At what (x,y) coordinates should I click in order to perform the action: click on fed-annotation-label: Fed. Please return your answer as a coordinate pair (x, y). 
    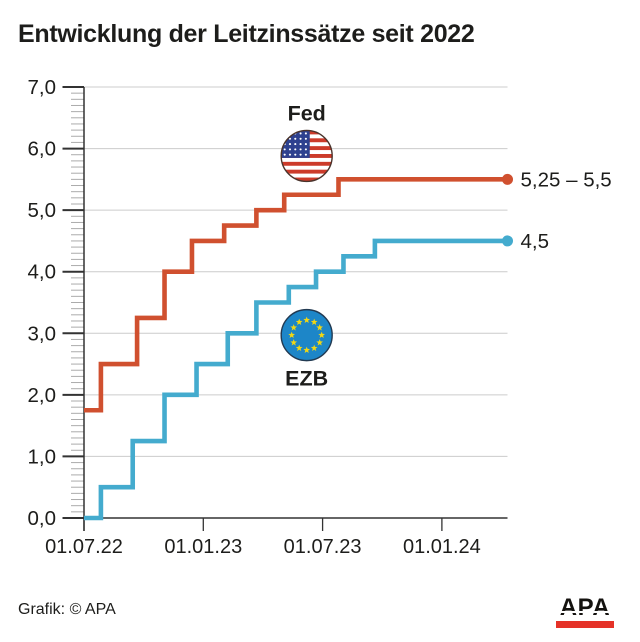
    Looking at the image, I should click on (307, 113).